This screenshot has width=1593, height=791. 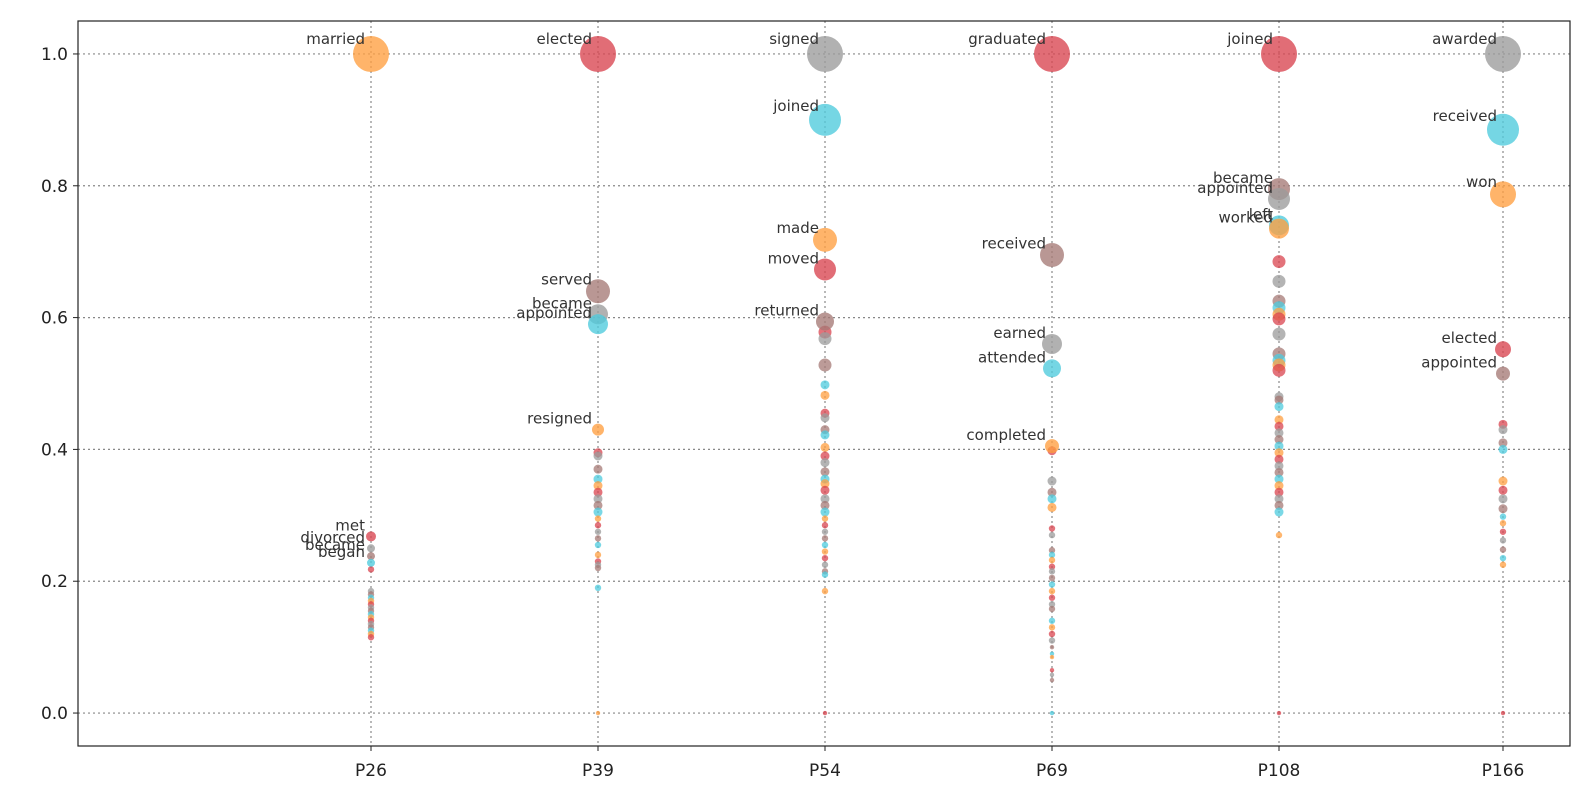 What do you see at coordinates (341, 552) in the screenshot?
I see `point-label: began` at bounding box center [341, 552].